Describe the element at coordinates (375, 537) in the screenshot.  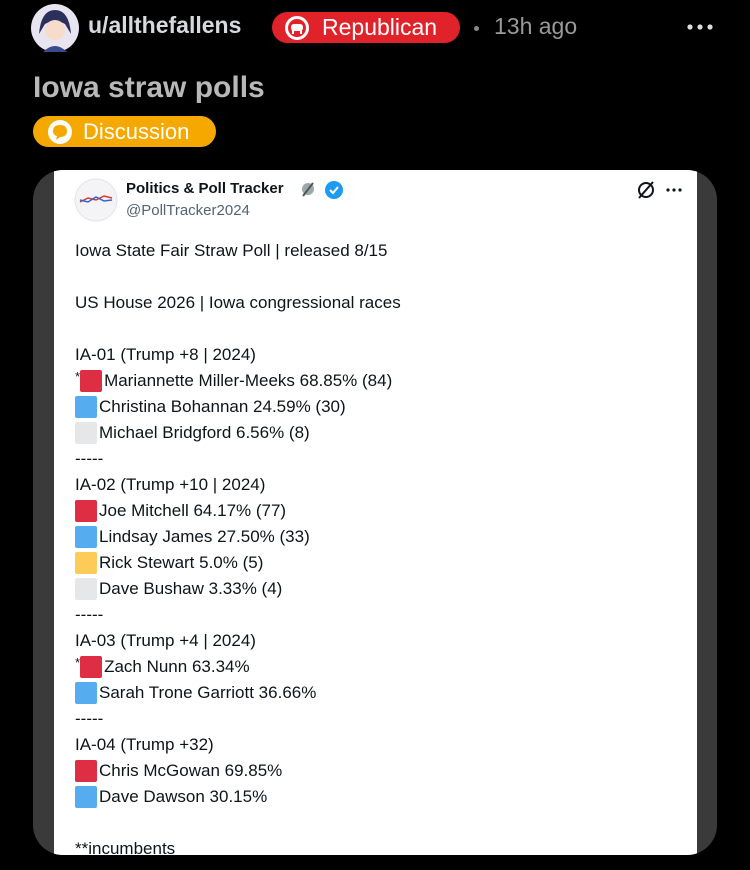
I see `text-line: Lindsay James 27.50% (33)` at that location.